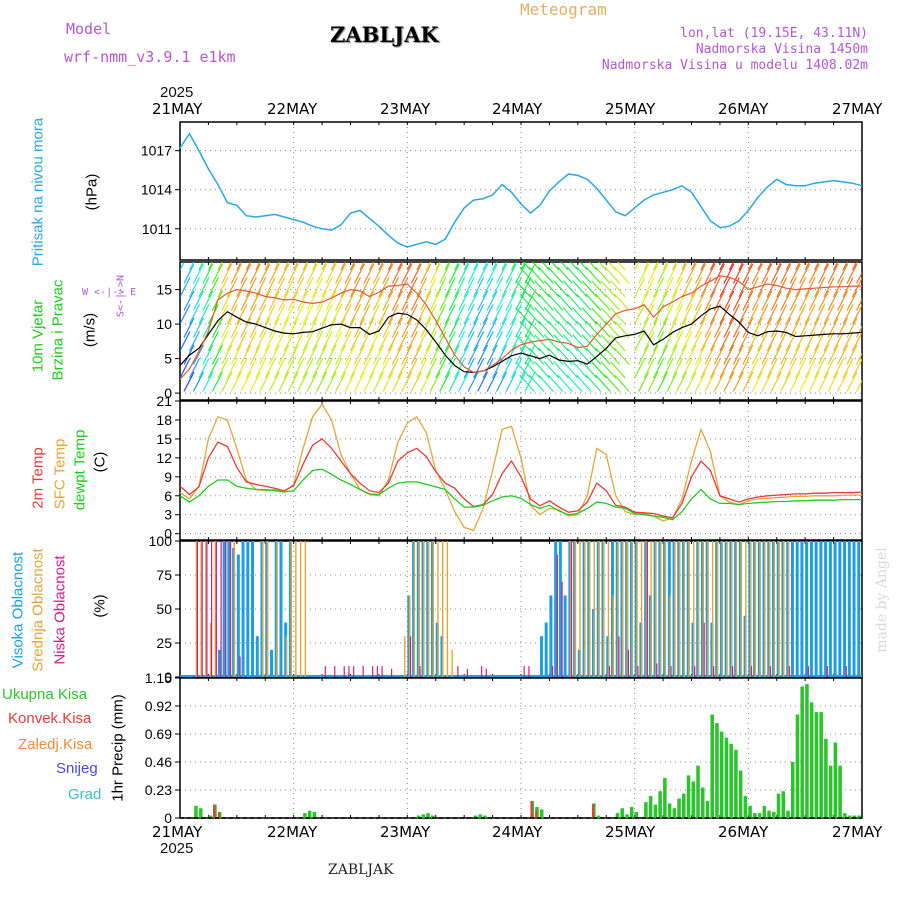  Describe the element at coordinates (177, 832) in the screenshot. I see `date-bottom-0: 21MAY` at that location.